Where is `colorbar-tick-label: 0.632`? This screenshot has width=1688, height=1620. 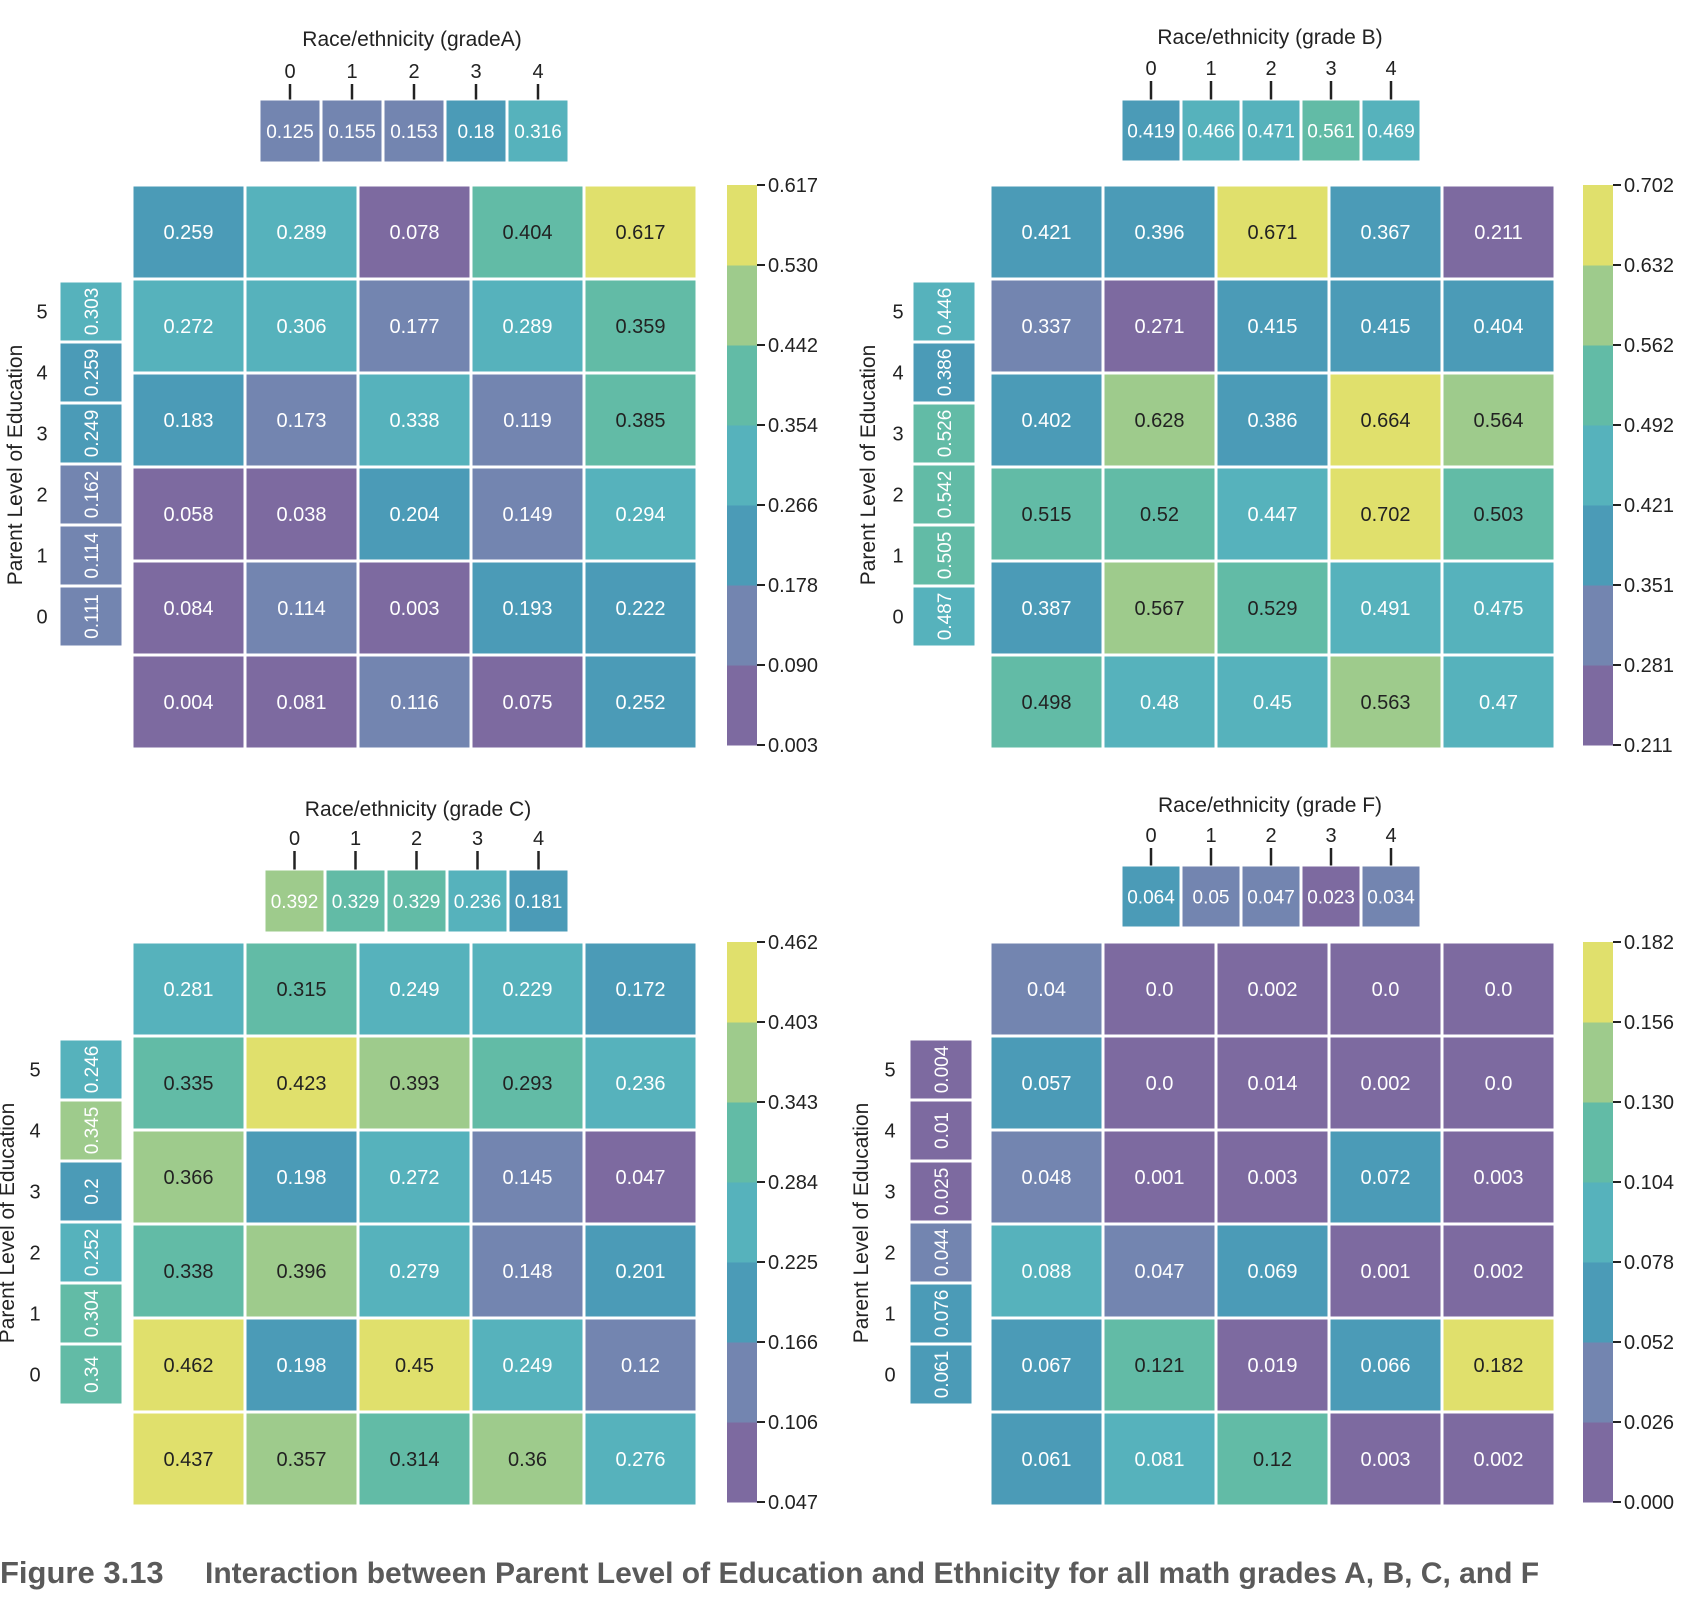 colorbar-tick-label: 0.632 is located at coordinates (1649, 266).